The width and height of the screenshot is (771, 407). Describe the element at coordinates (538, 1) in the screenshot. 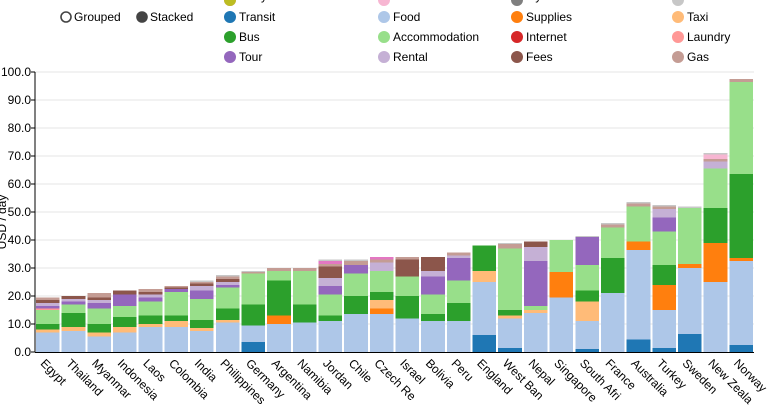

I see `legend-label: Gym` at that location.